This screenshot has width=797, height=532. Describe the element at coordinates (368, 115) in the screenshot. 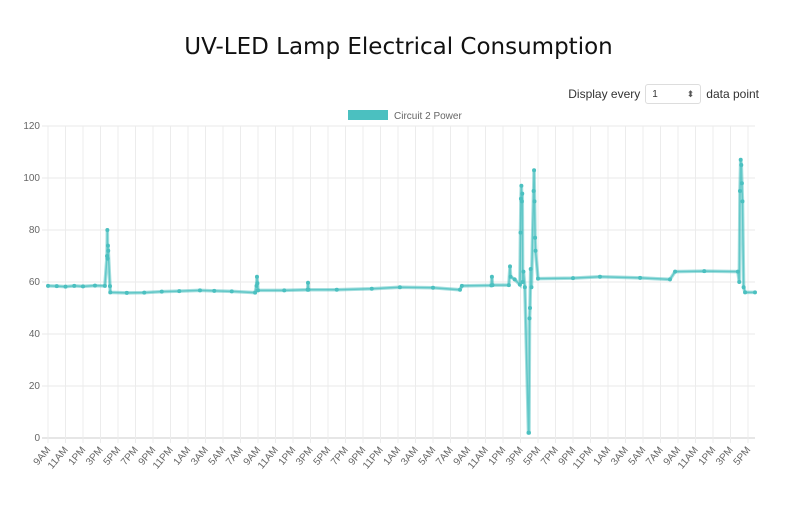

I see `legend-swatch` at that location.